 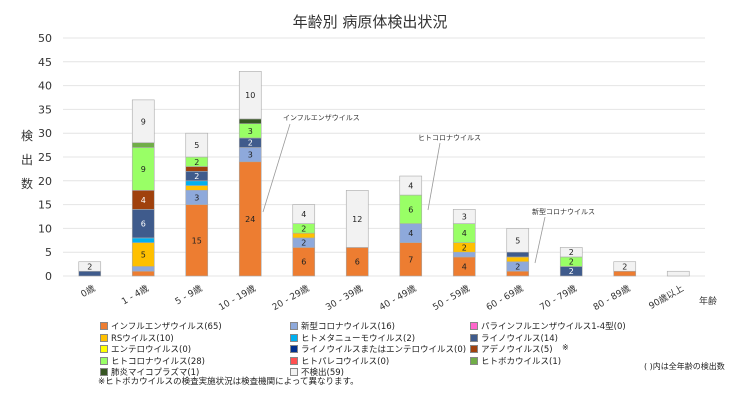 I want to click on y-tick-label: 20, so click(x=45, y=181).